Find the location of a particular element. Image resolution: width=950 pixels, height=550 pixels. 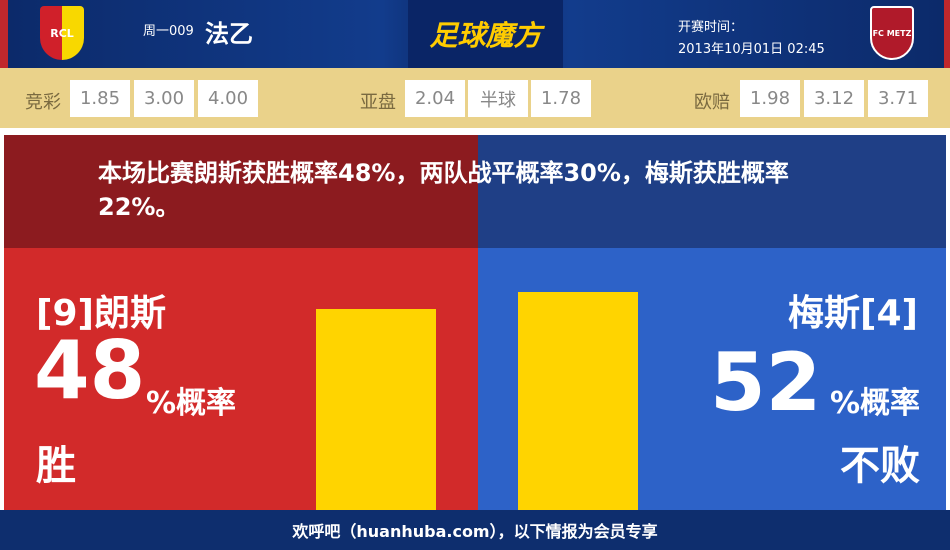

away-probability-bar is located at coordinates (578, 401).